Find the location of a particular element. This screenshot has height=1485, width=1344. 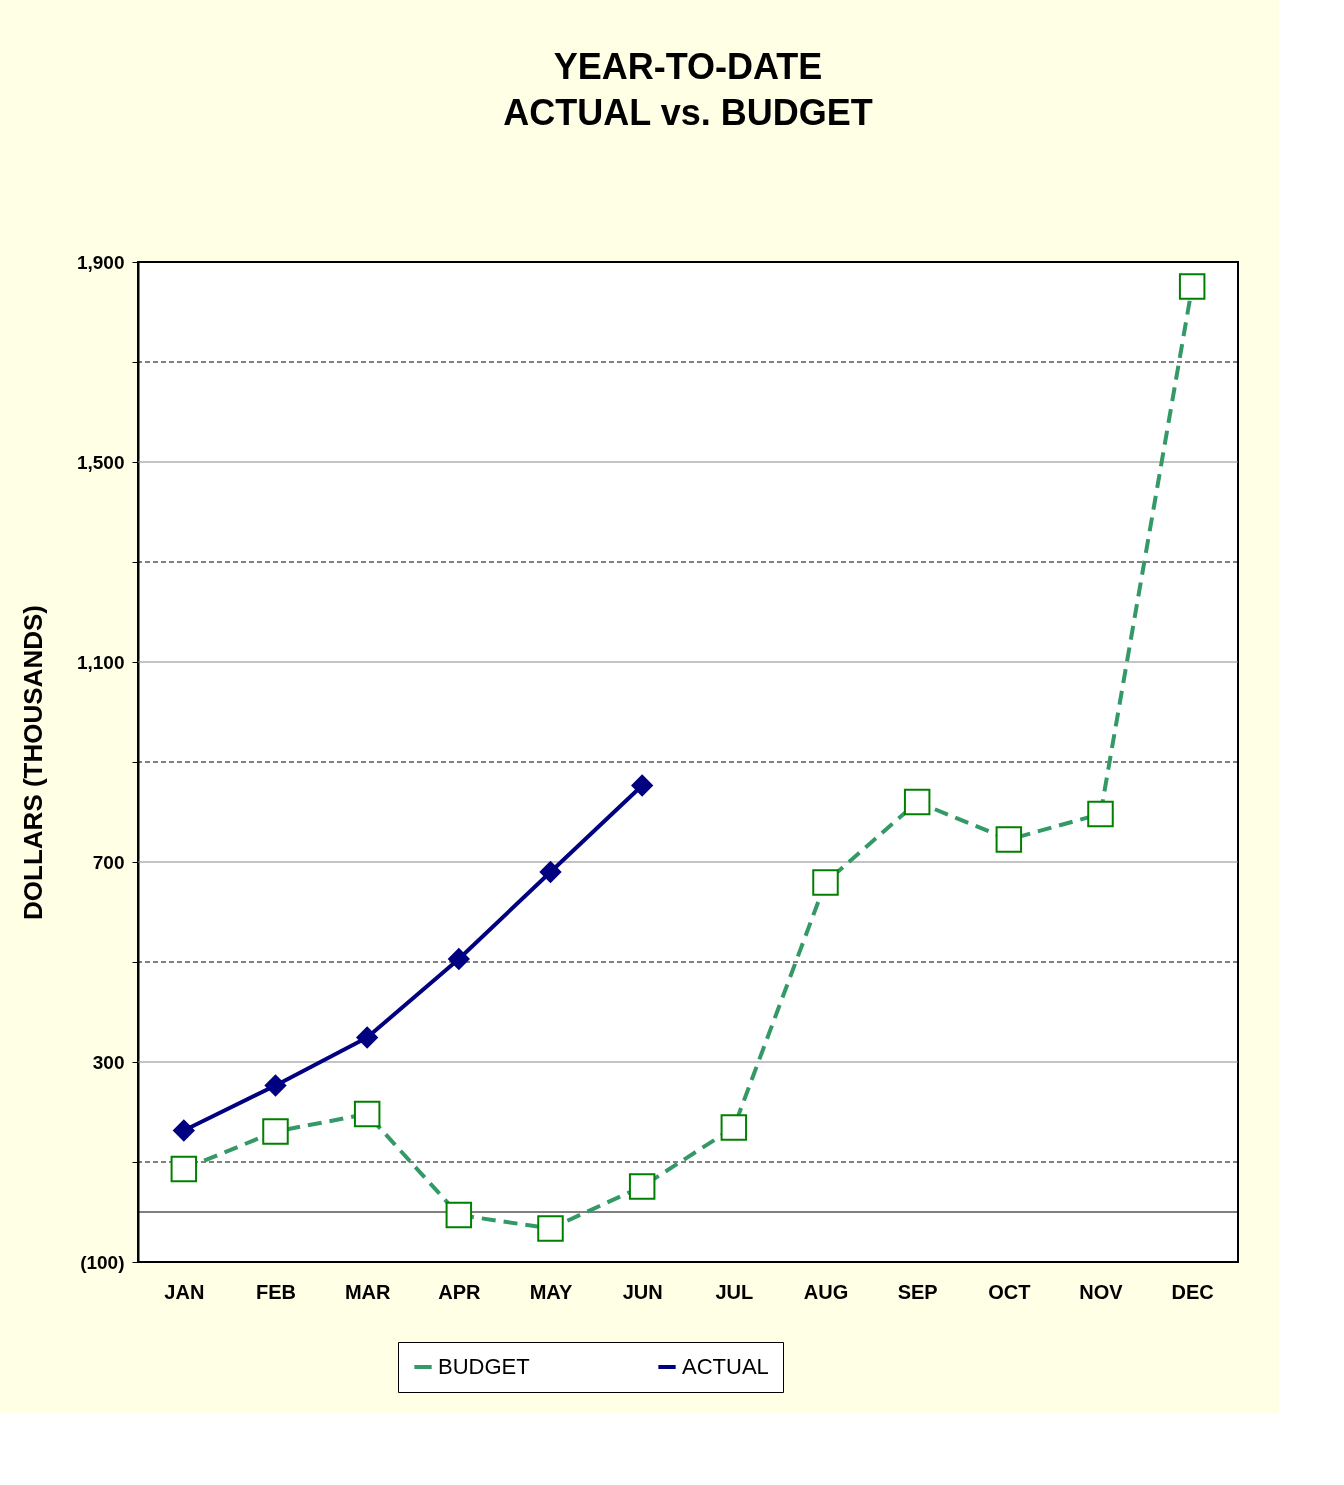

text: ACTUAL vs. BUDGET is located at coordinates (688, 112).